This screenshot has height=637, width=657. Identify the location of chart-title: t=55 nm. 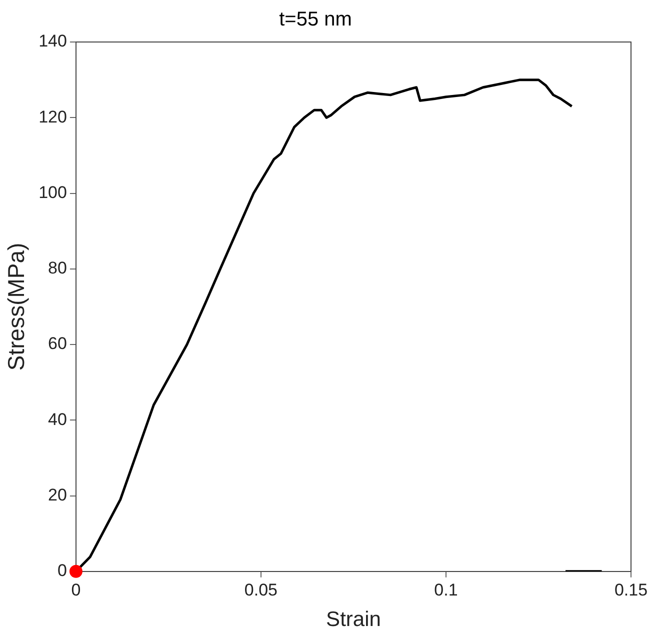
(315, 19).